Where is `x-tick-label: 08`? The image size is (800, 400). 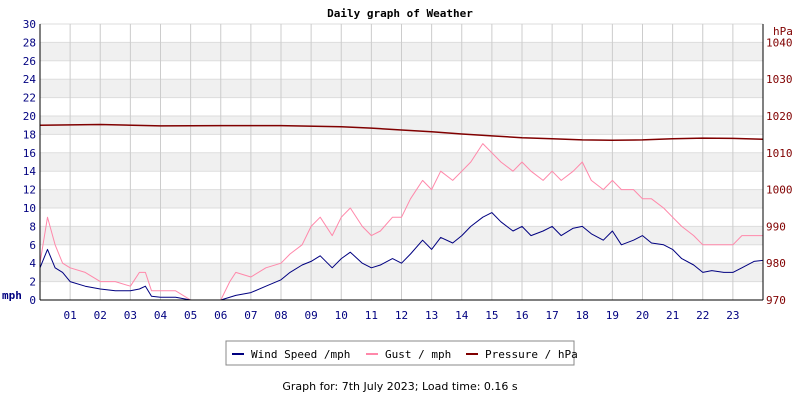
x-tick-label: 08 is located at coordinates (280, 315).